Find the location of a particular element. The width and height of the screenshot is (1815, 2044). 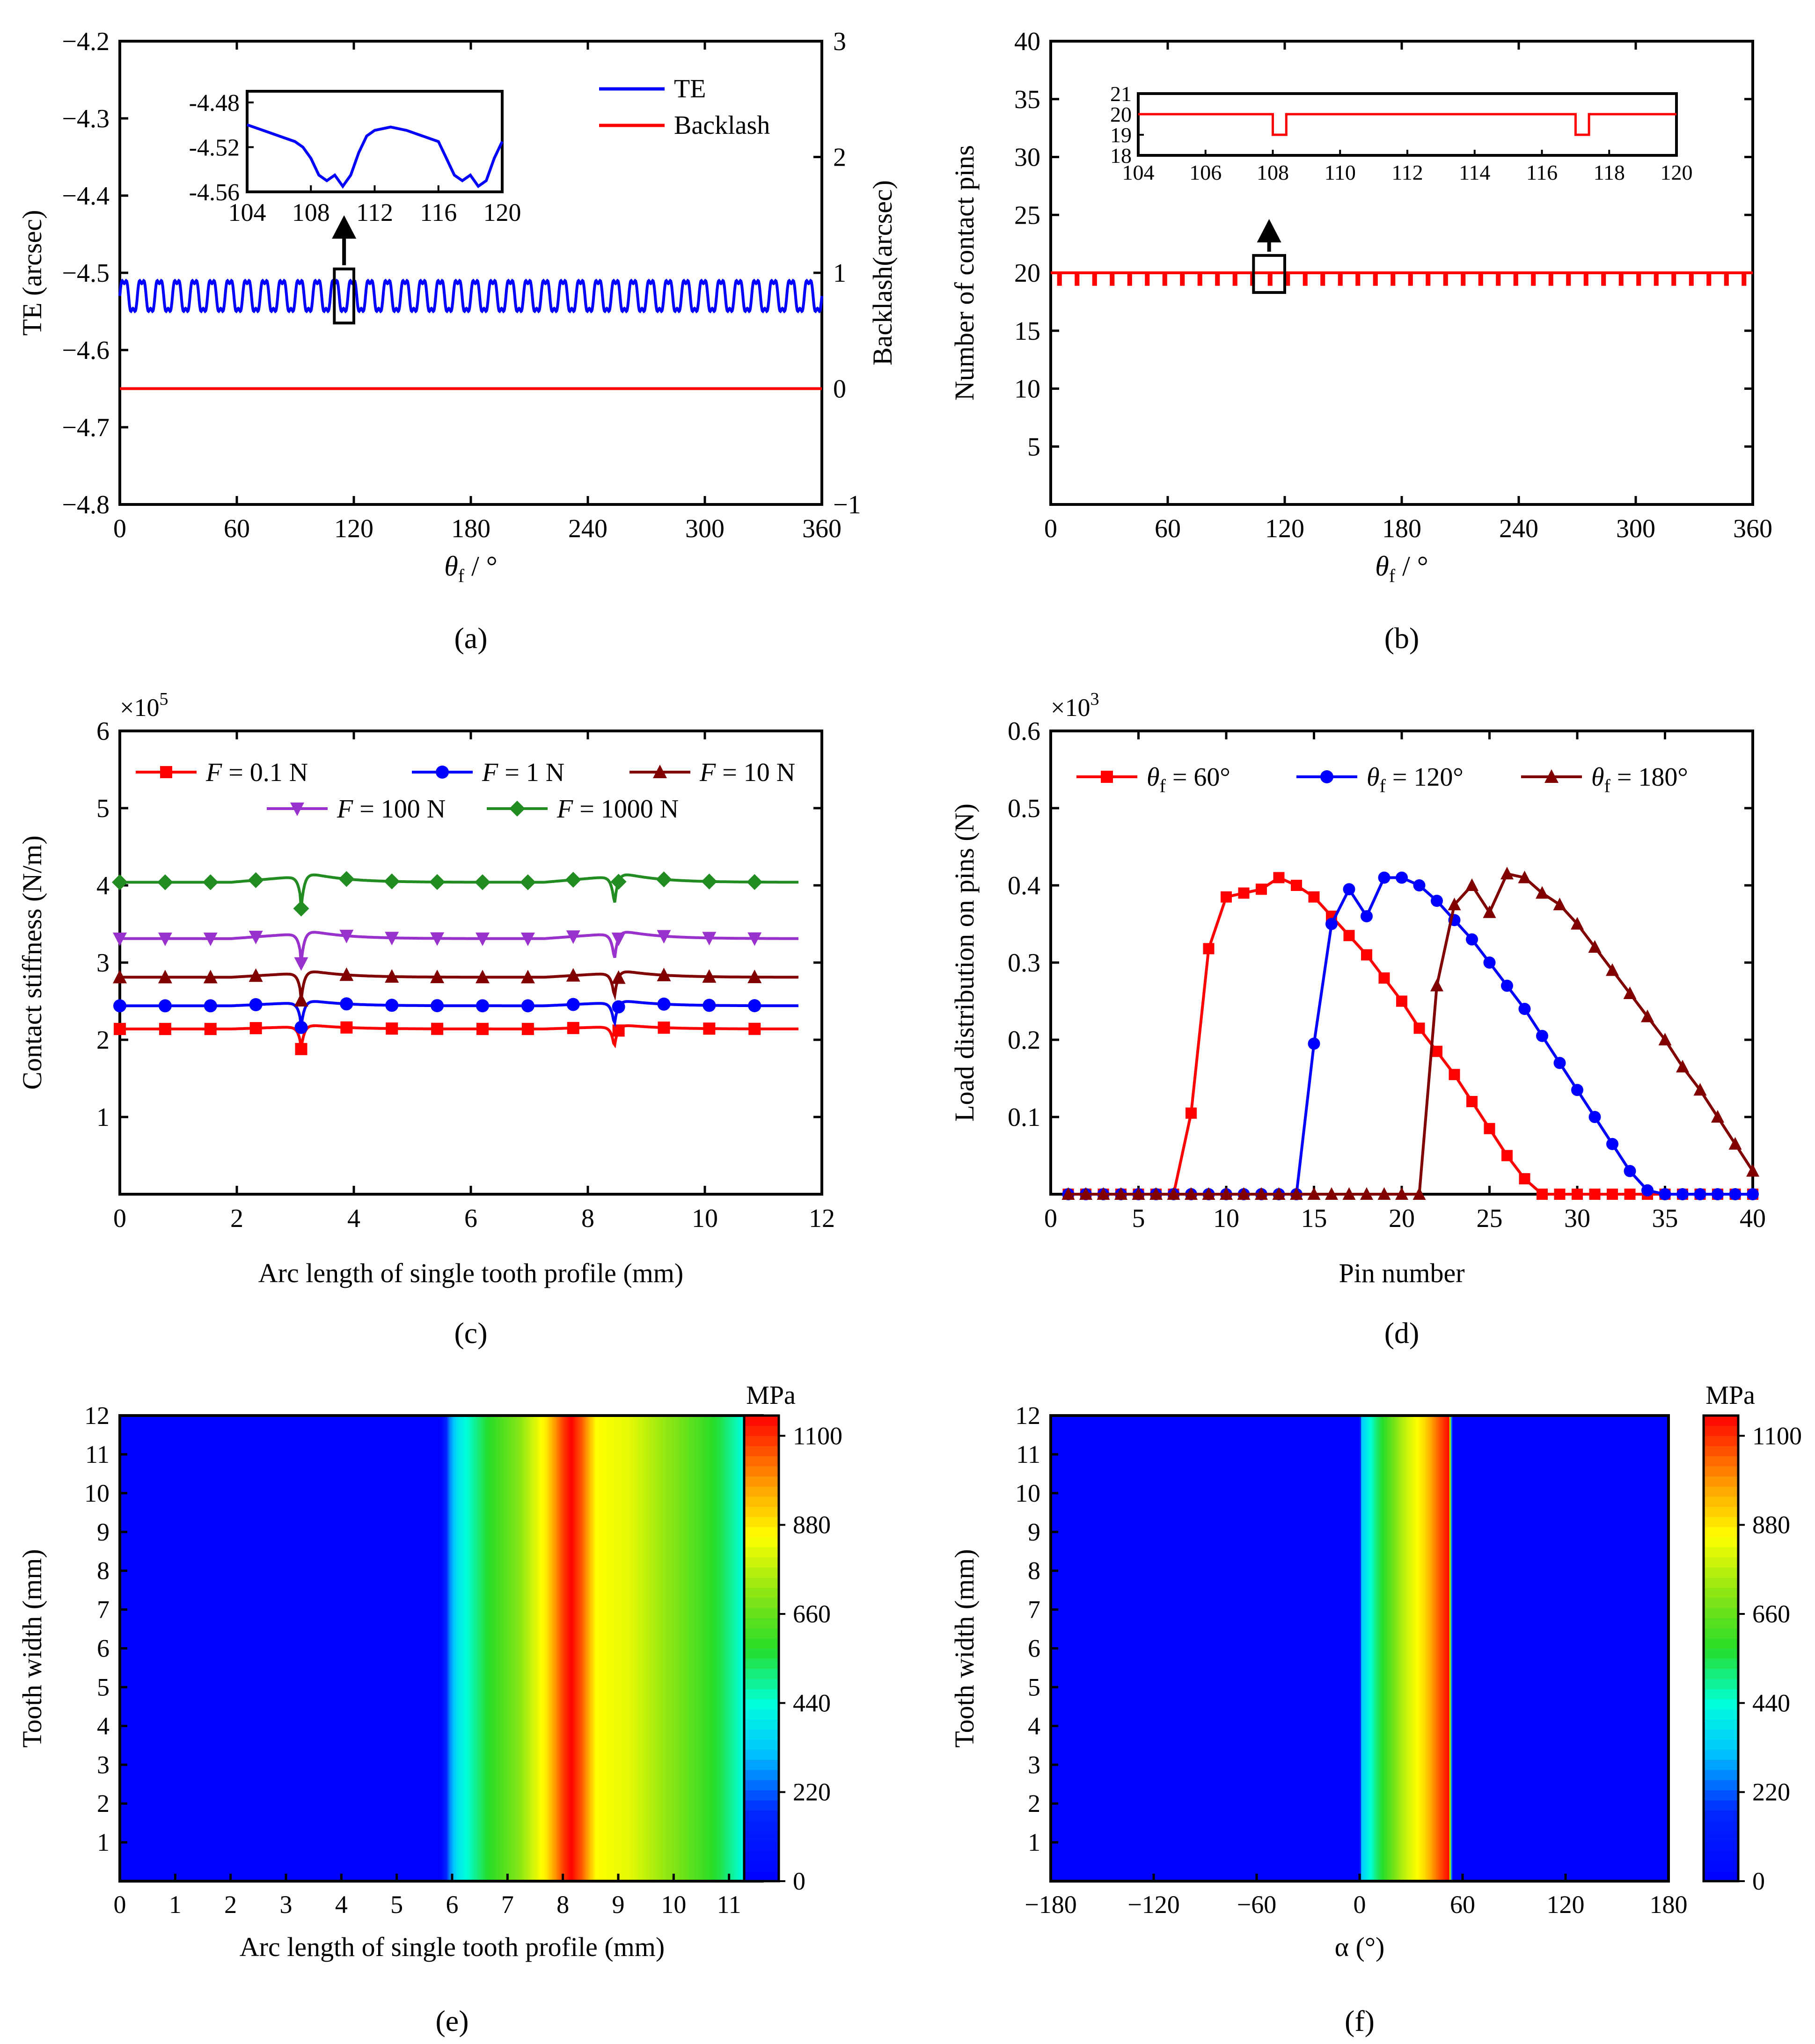

colorbar-tick-label: 660 is located at coordinates (1771, 1614).